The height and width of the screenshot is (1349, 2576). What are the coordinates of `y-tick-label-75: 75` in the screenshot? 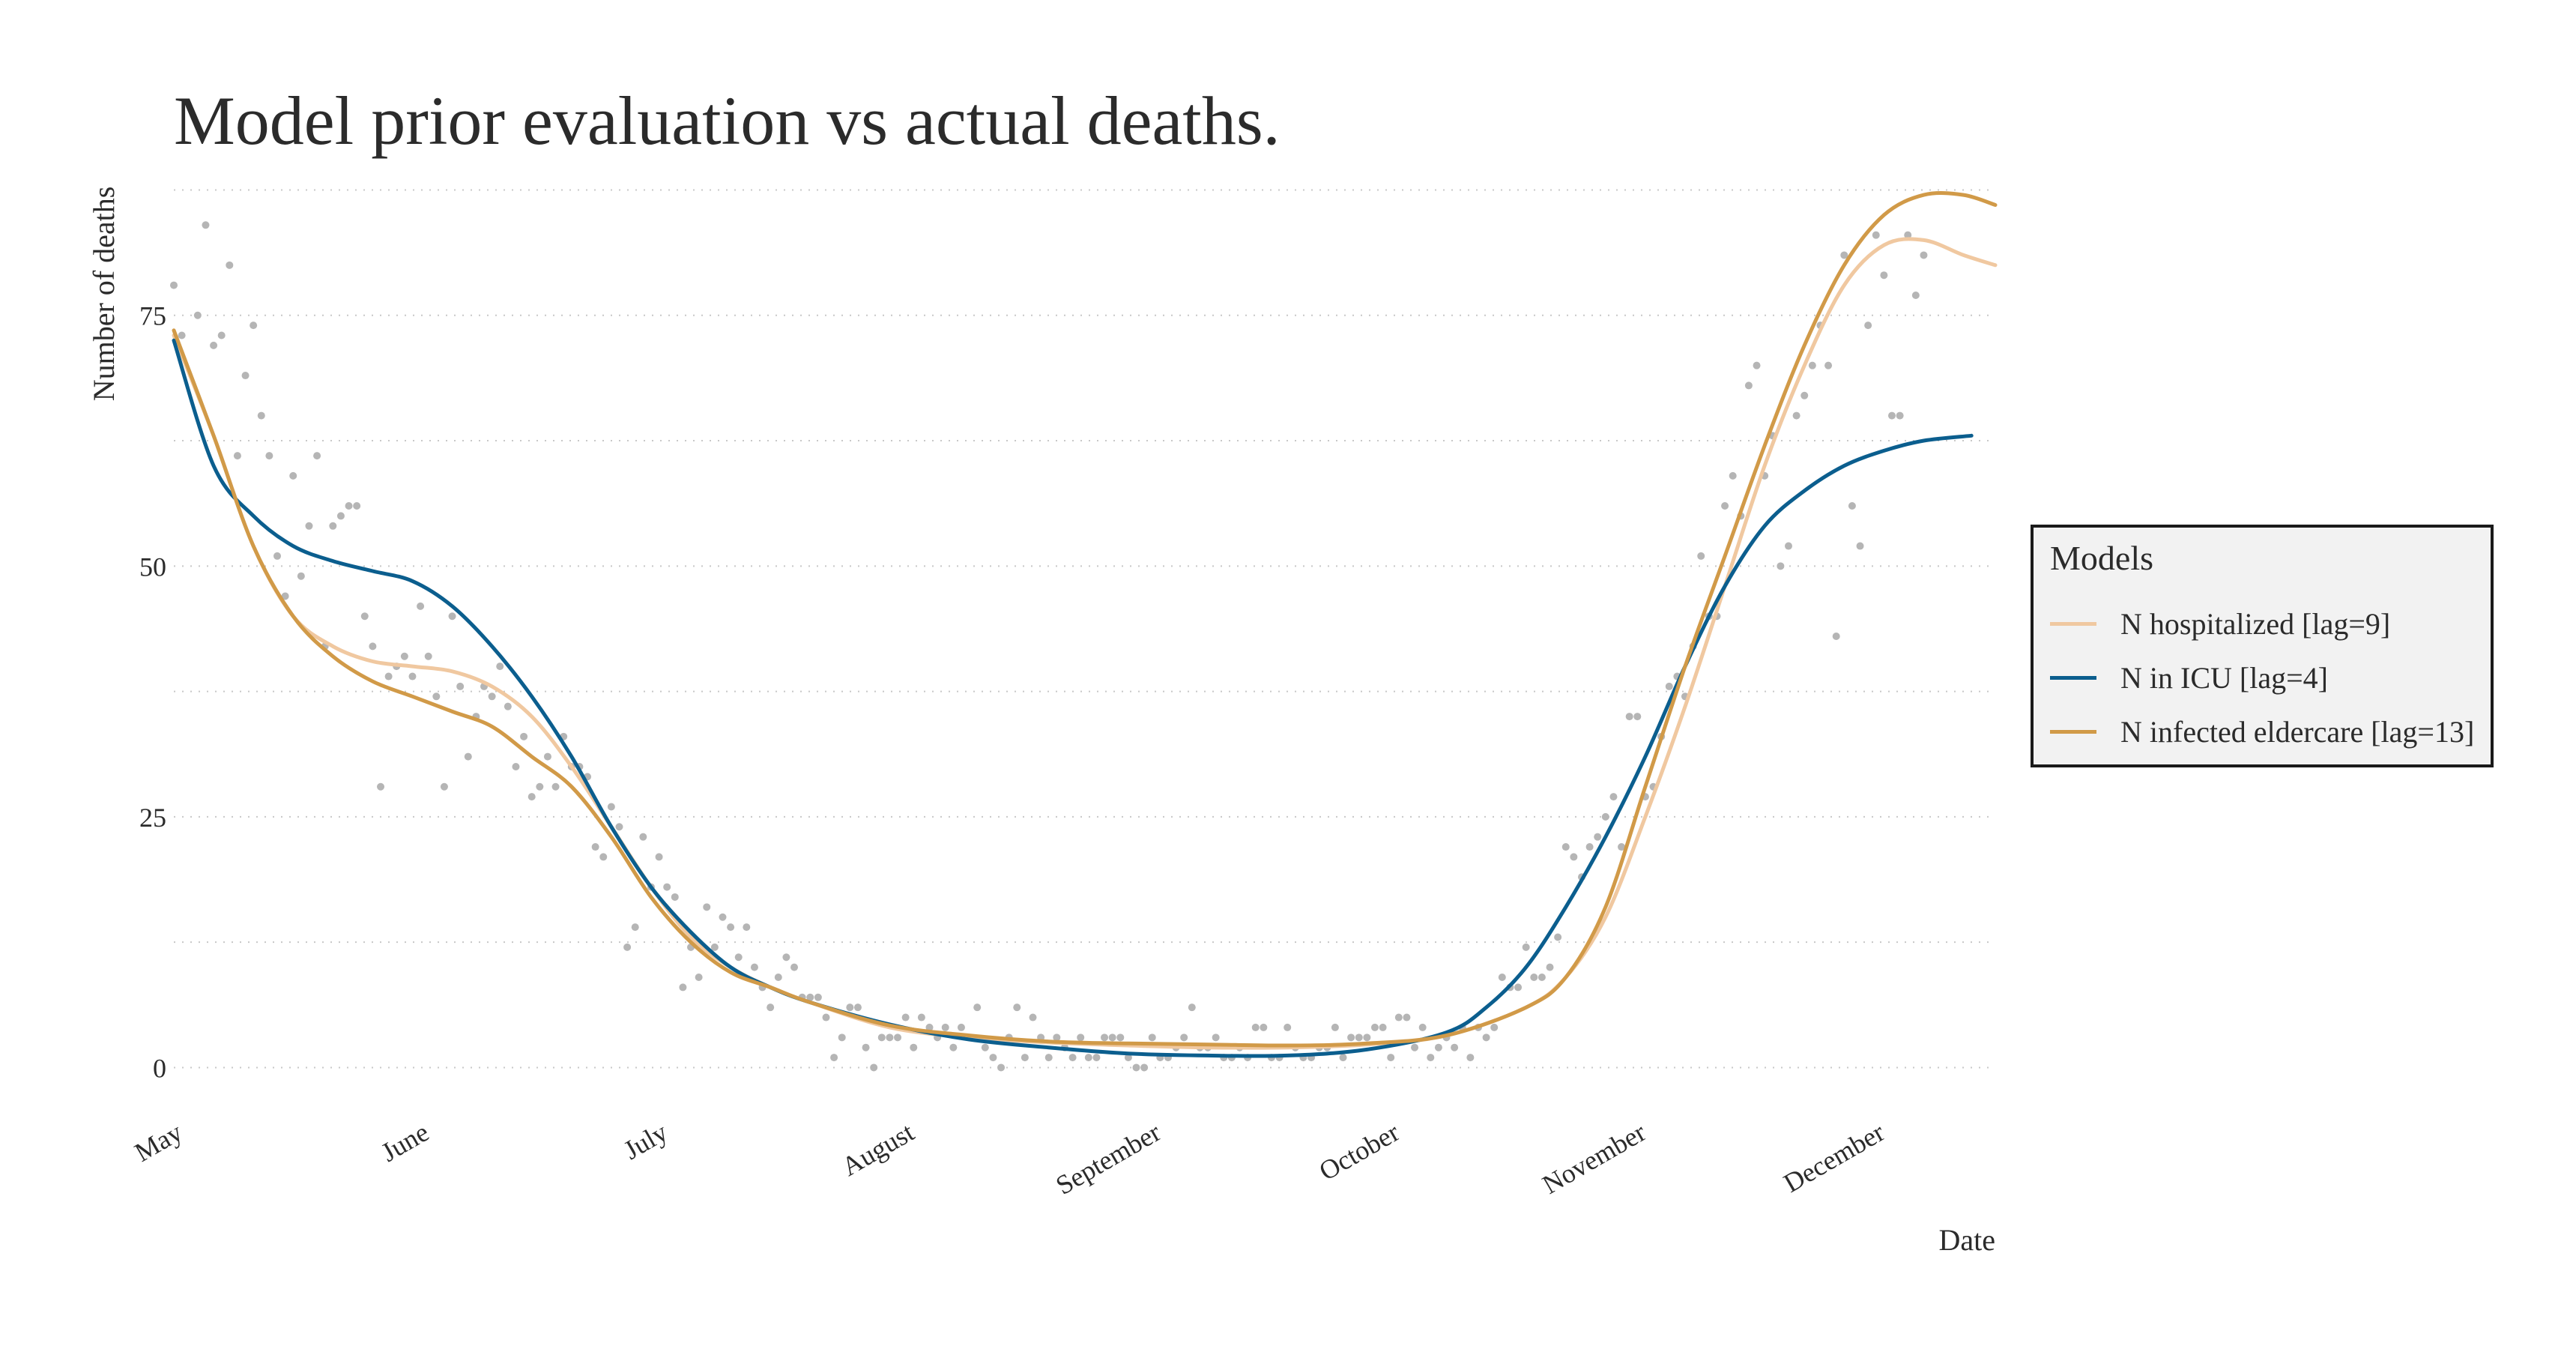 It's located at (152, 316).